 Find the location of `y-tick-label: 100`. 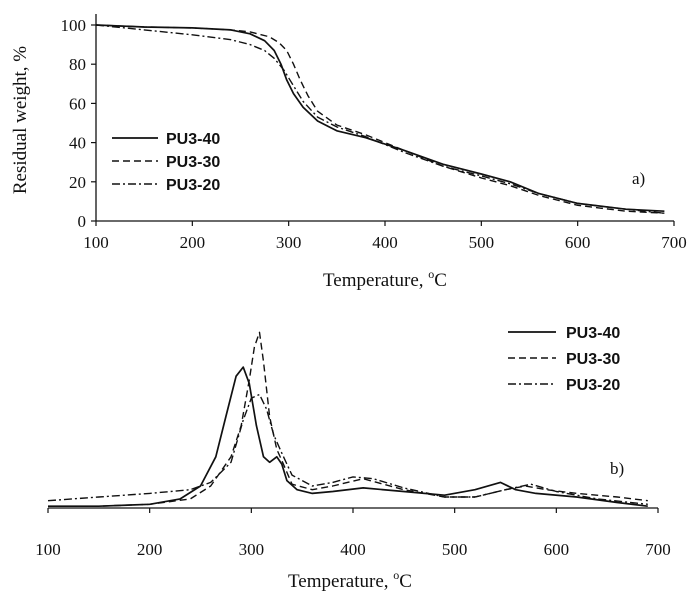

y-tick-label: 100 is located at coordinates (74, 25).